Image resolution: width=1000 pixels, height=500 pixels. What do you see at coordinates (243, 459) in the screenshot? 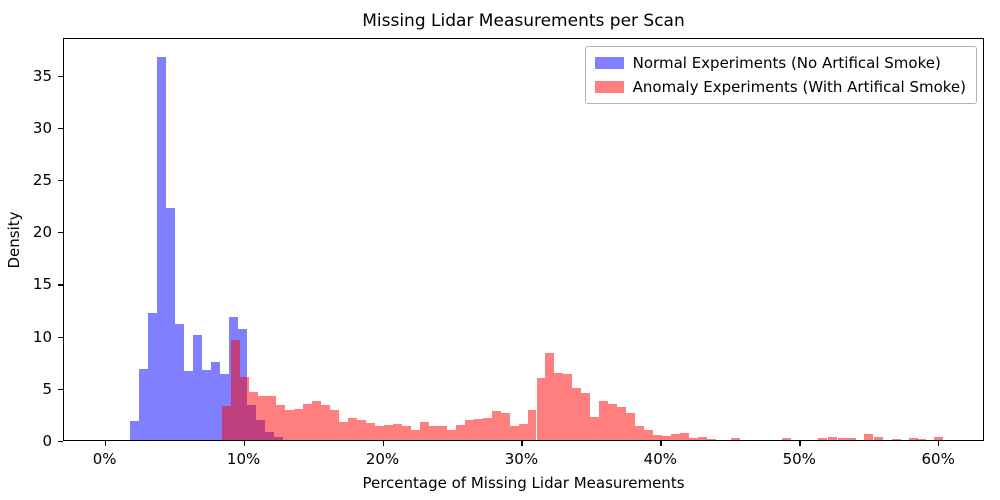
I see `x-tick-label: 10%` at bounding box center [243, 459].